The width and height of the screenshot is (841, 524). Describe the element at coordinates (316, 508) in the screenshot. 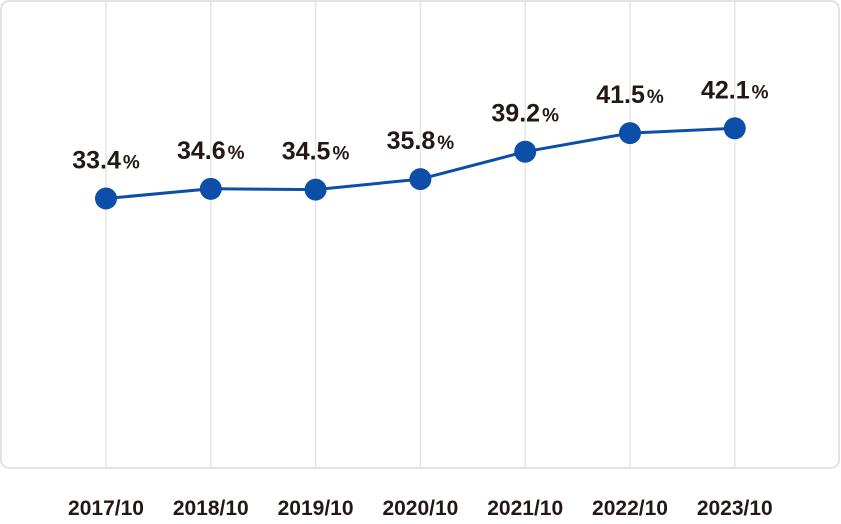

I see `x-tick-label: 2019/10` at that location.